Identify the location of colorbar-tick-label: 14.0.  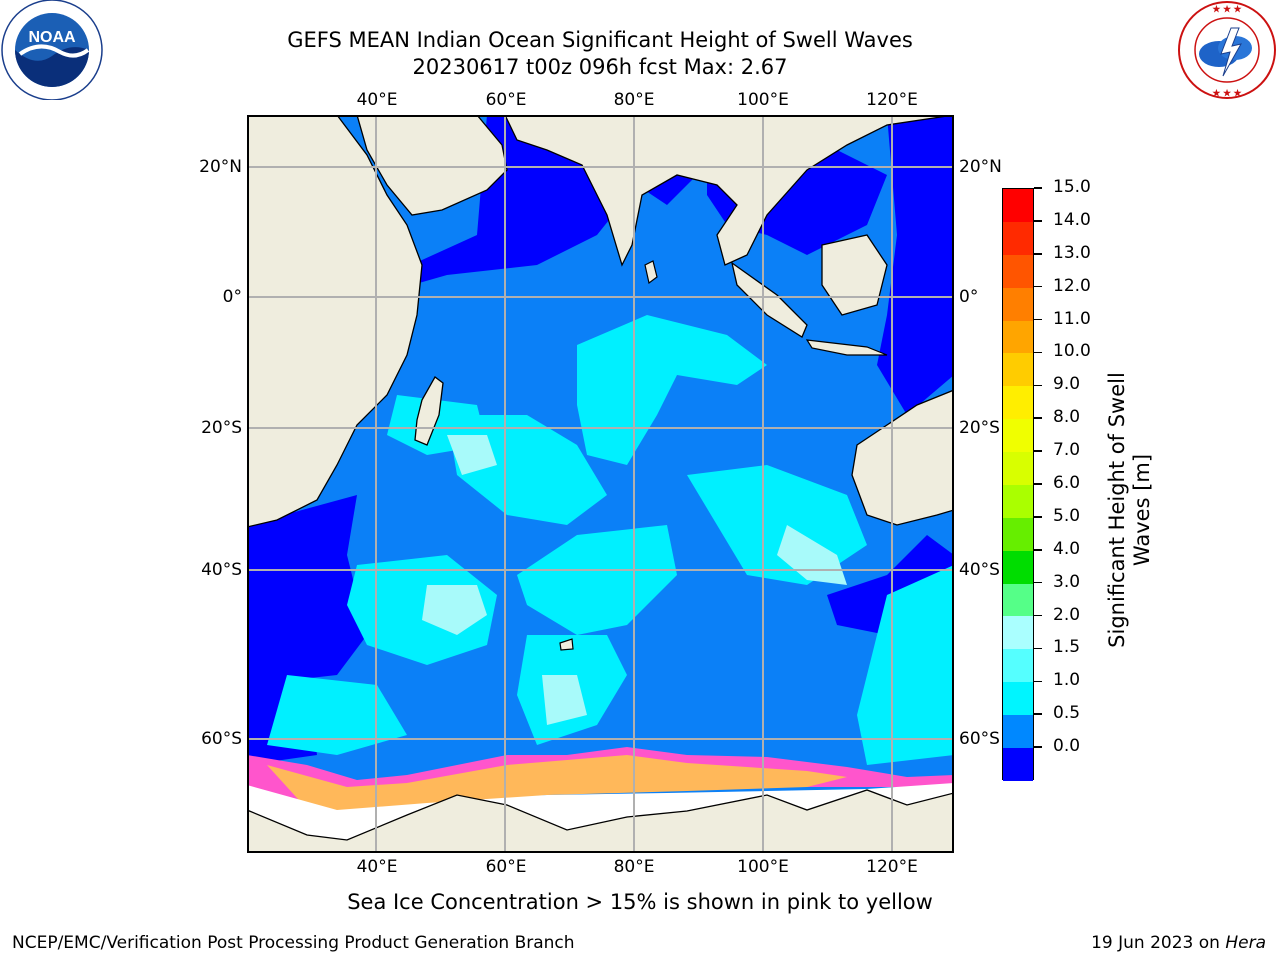
(1072, 219).